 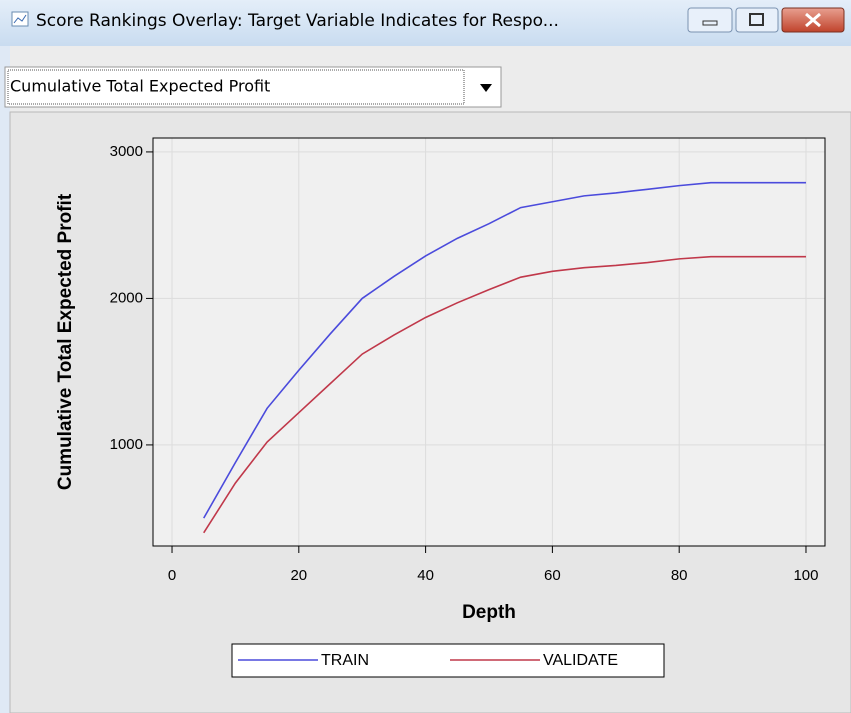 I want to click on dropdown-focus, so click(x=236, y=87).